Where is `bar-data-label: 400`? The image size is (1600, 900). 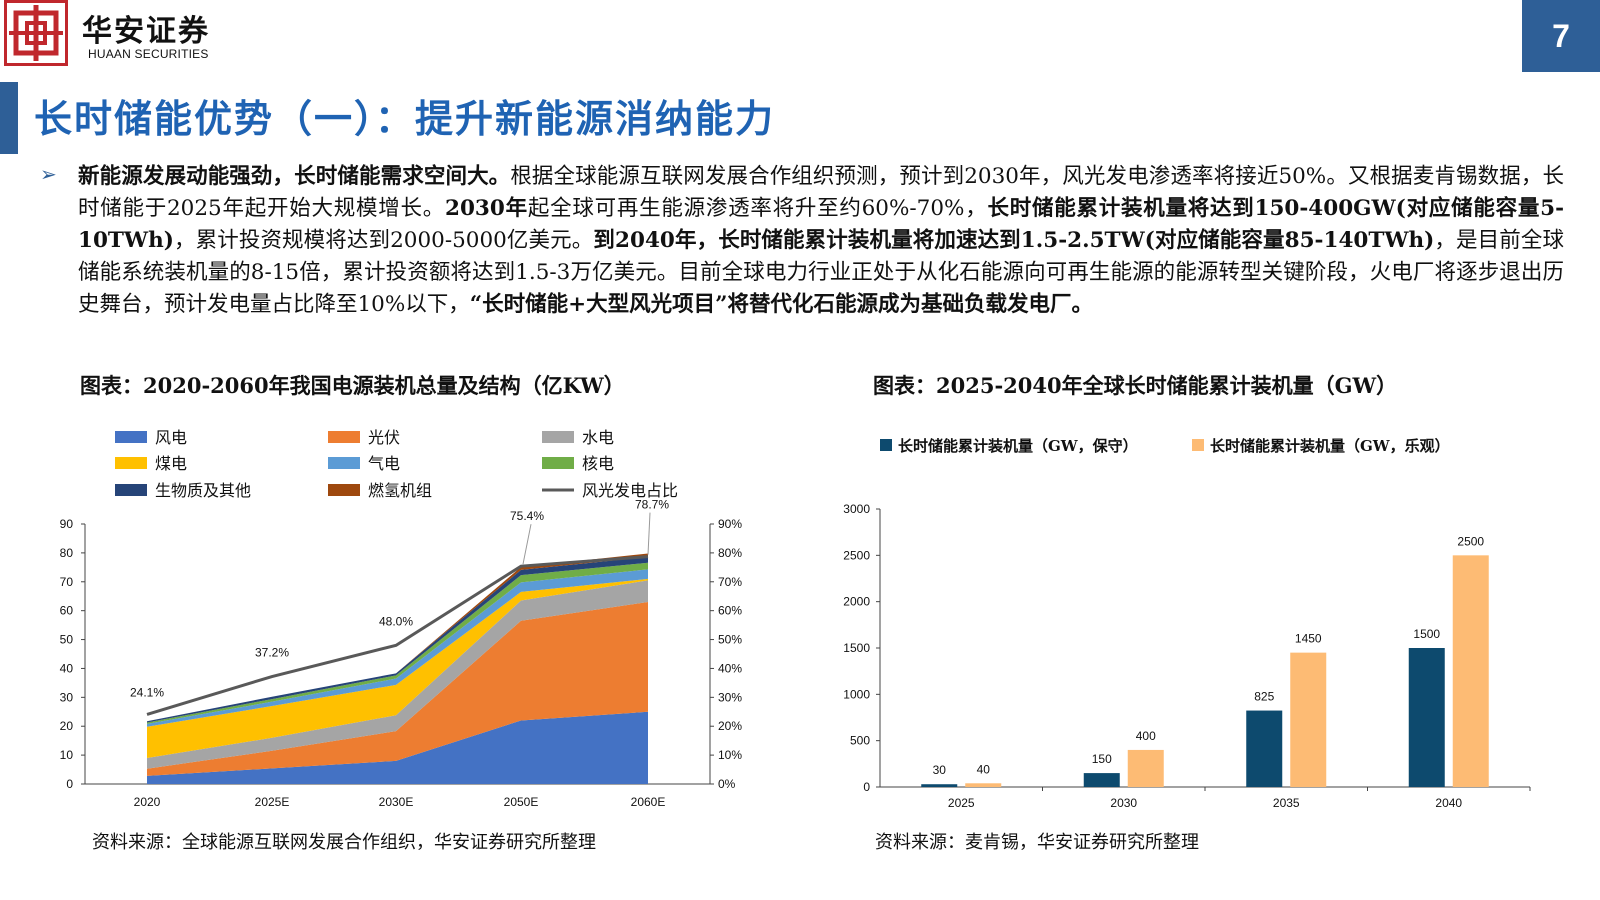 bar-data-label: 400 is located at coordinates (1146, 736).